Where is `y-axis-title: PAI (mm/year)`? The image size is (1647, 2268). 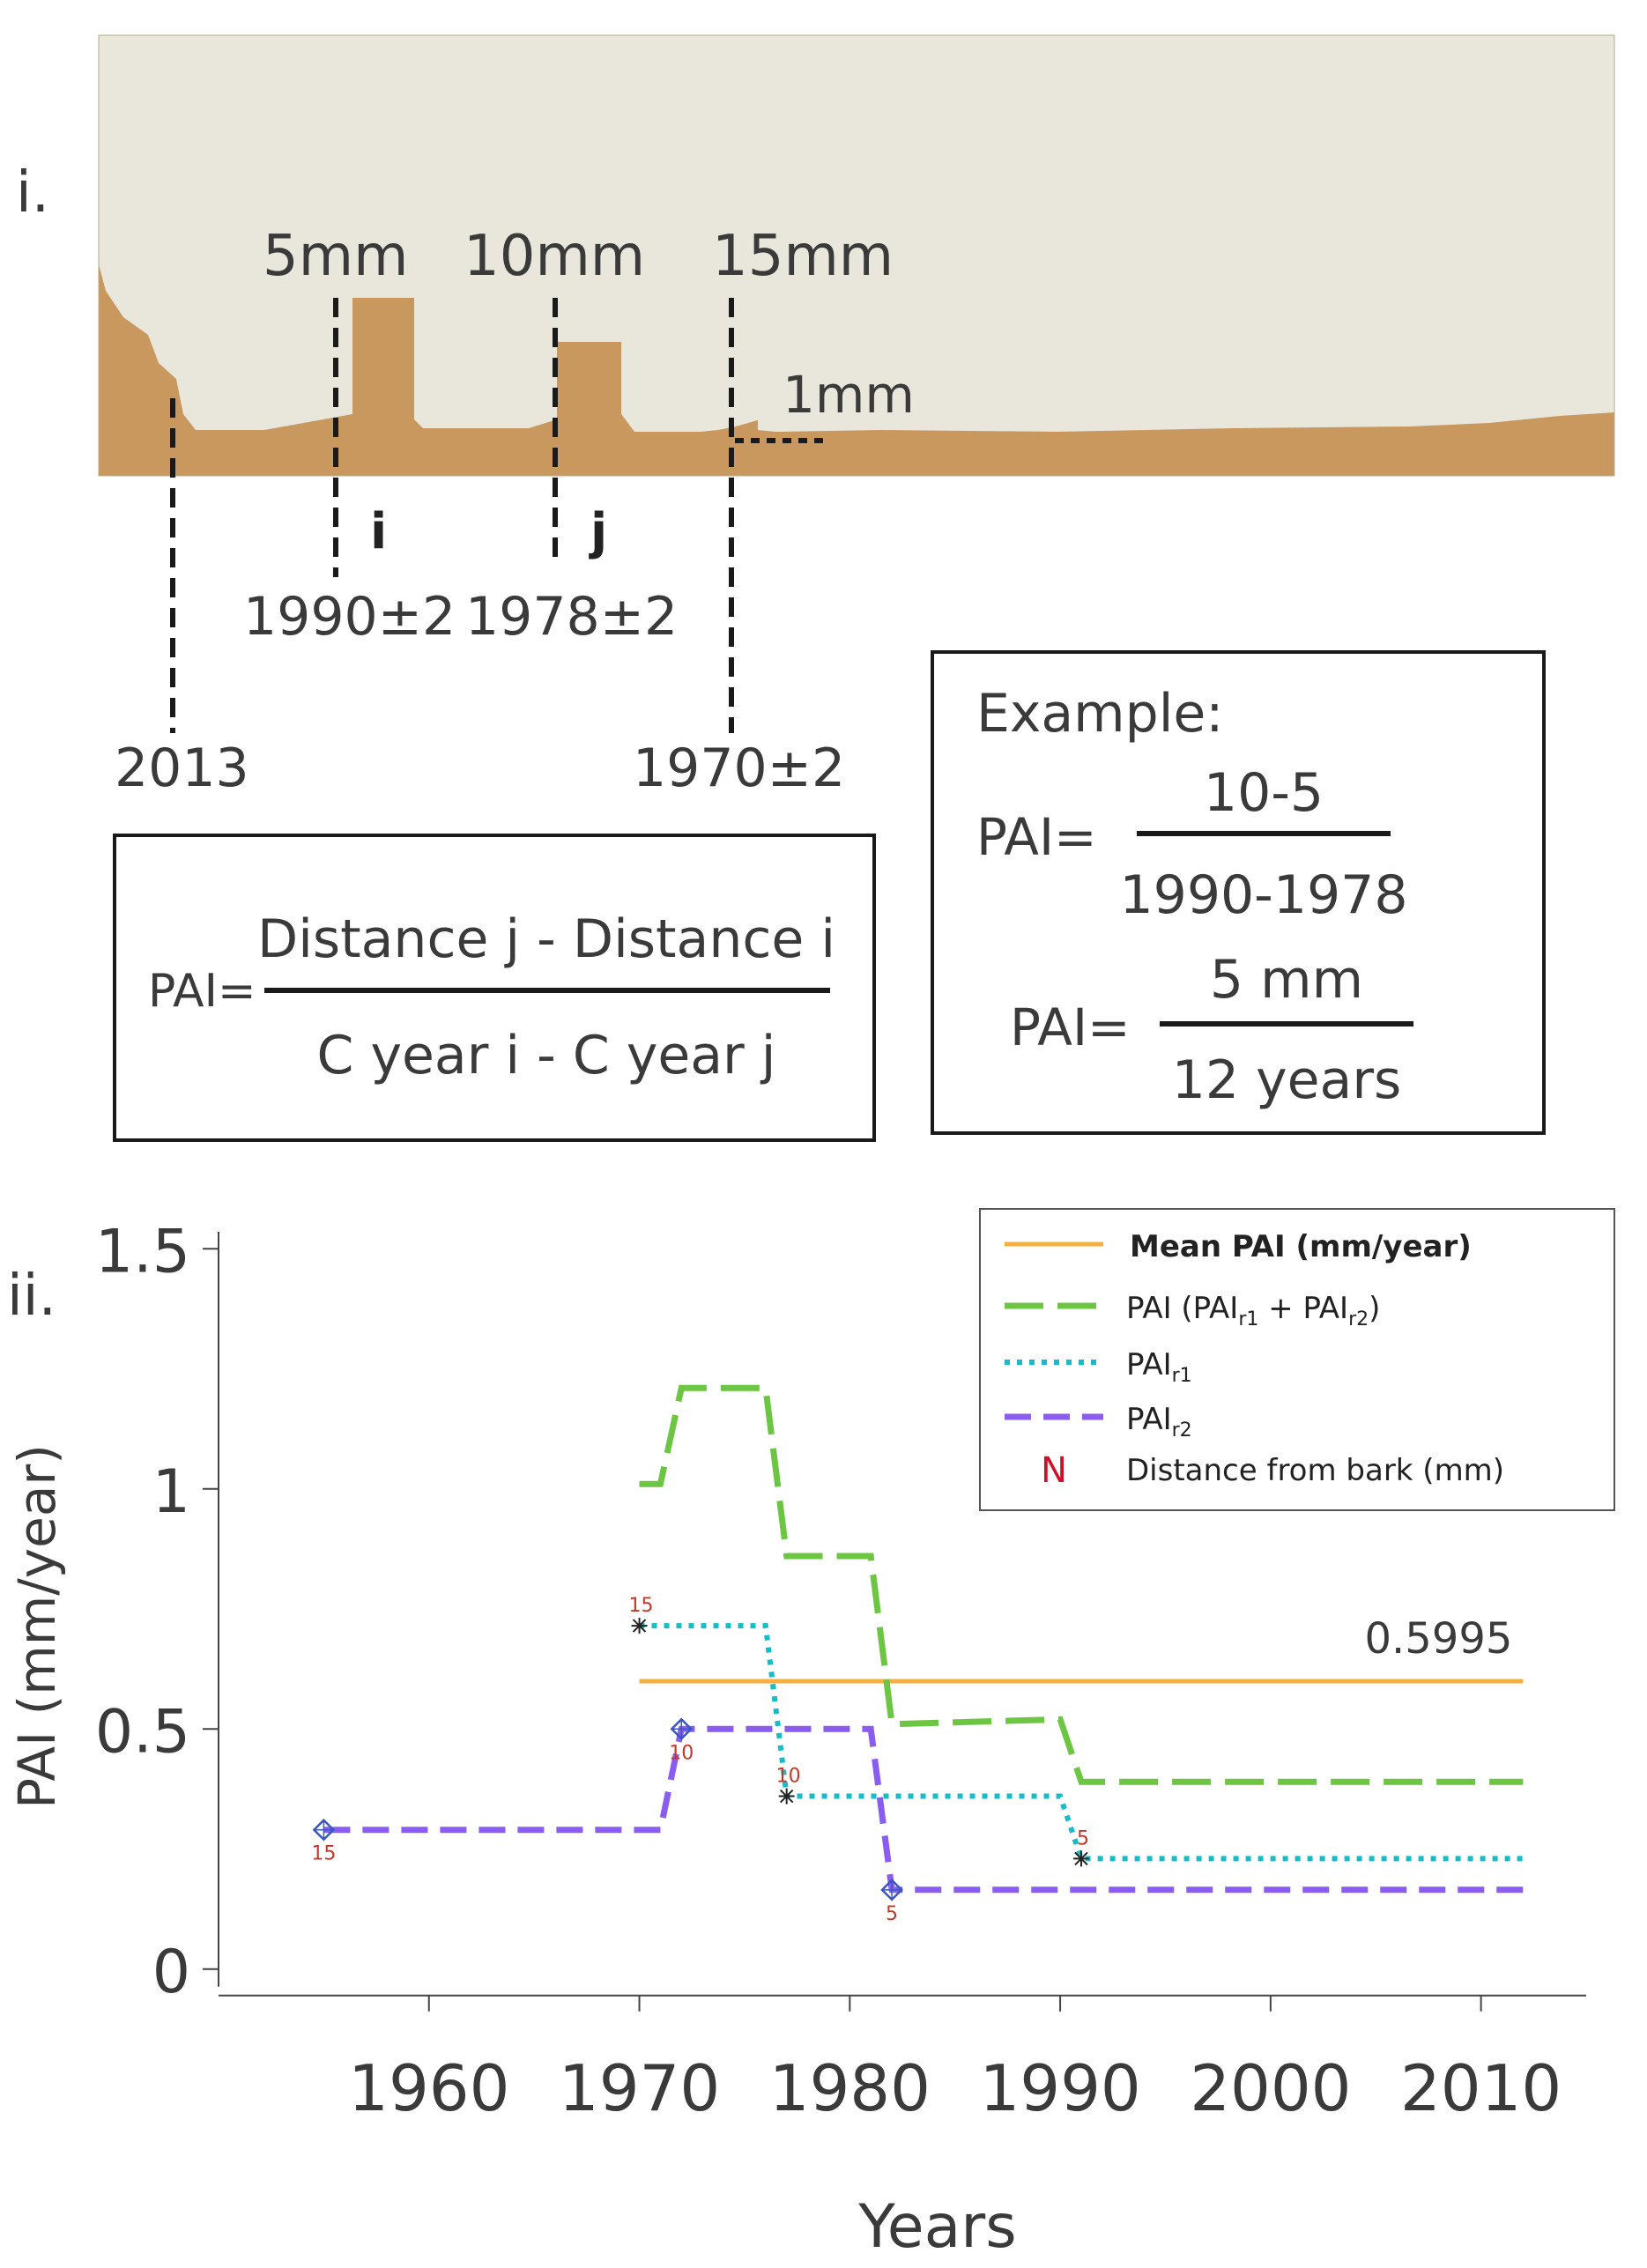
y-axis-title: PAI (mm/year) is located at coordinates (37, 1626).